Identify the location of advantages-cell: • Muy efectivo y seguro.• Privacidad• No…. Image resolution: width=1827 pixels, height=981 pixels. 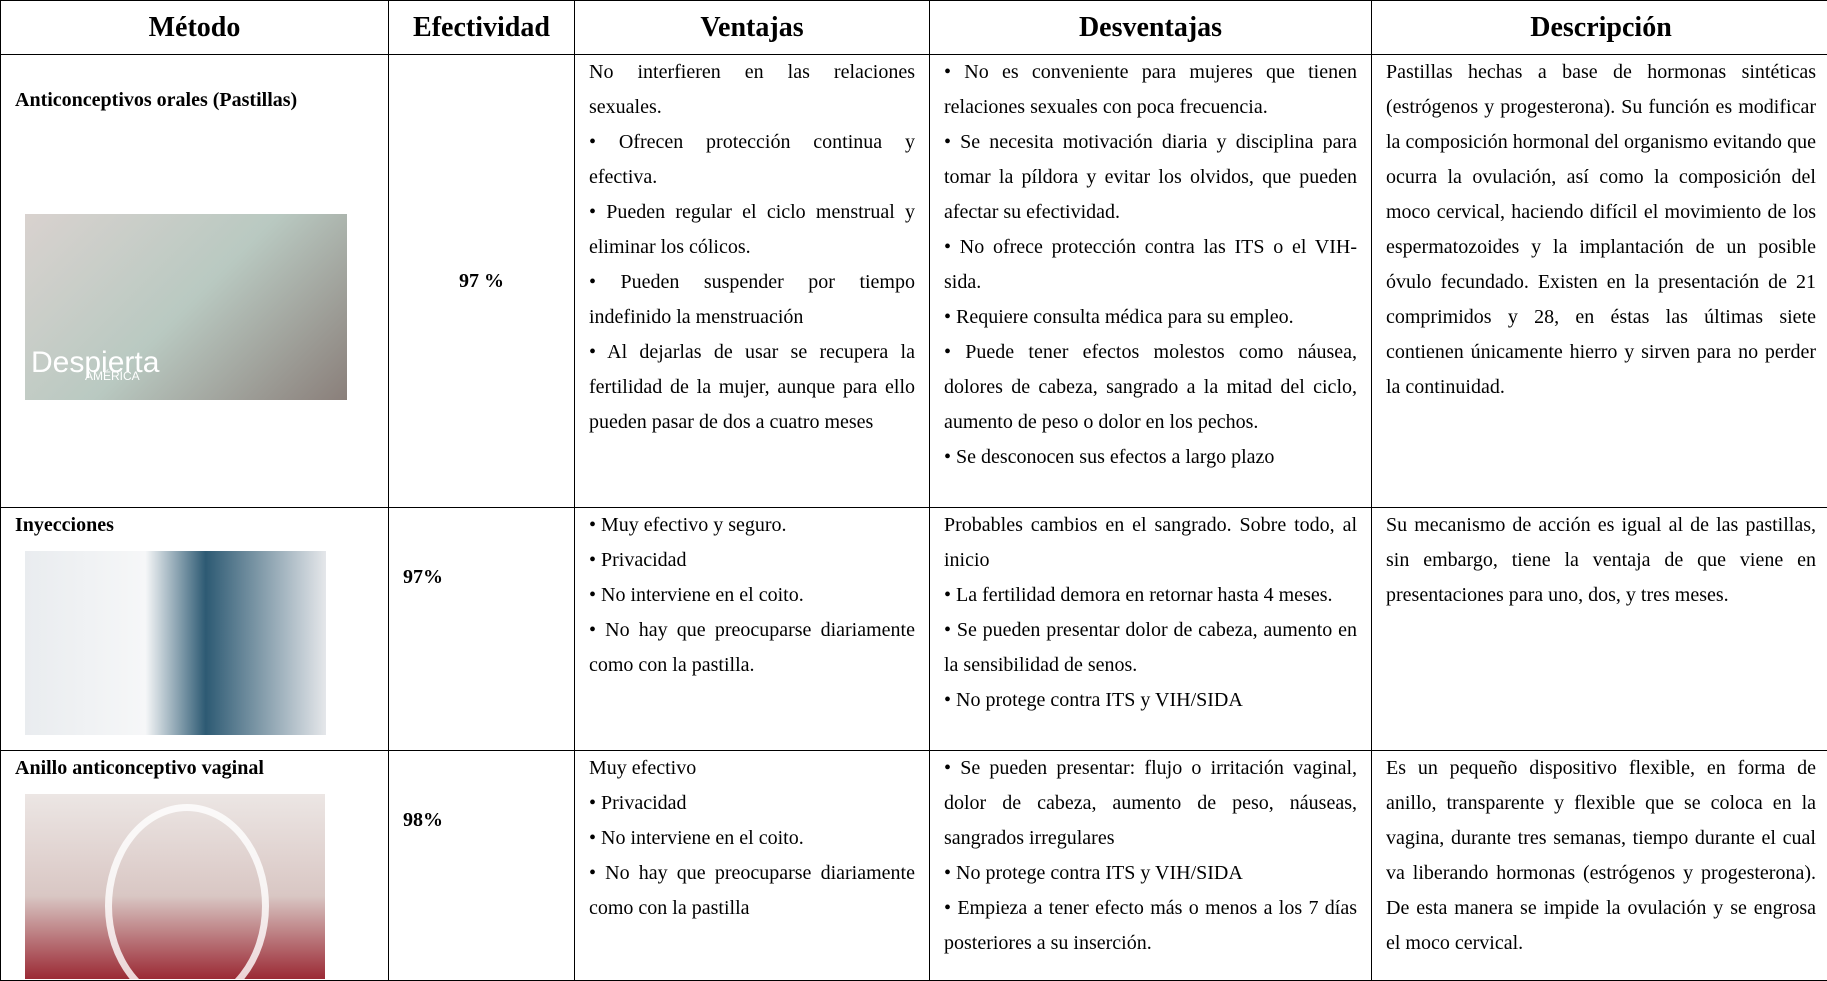
(752, 629).